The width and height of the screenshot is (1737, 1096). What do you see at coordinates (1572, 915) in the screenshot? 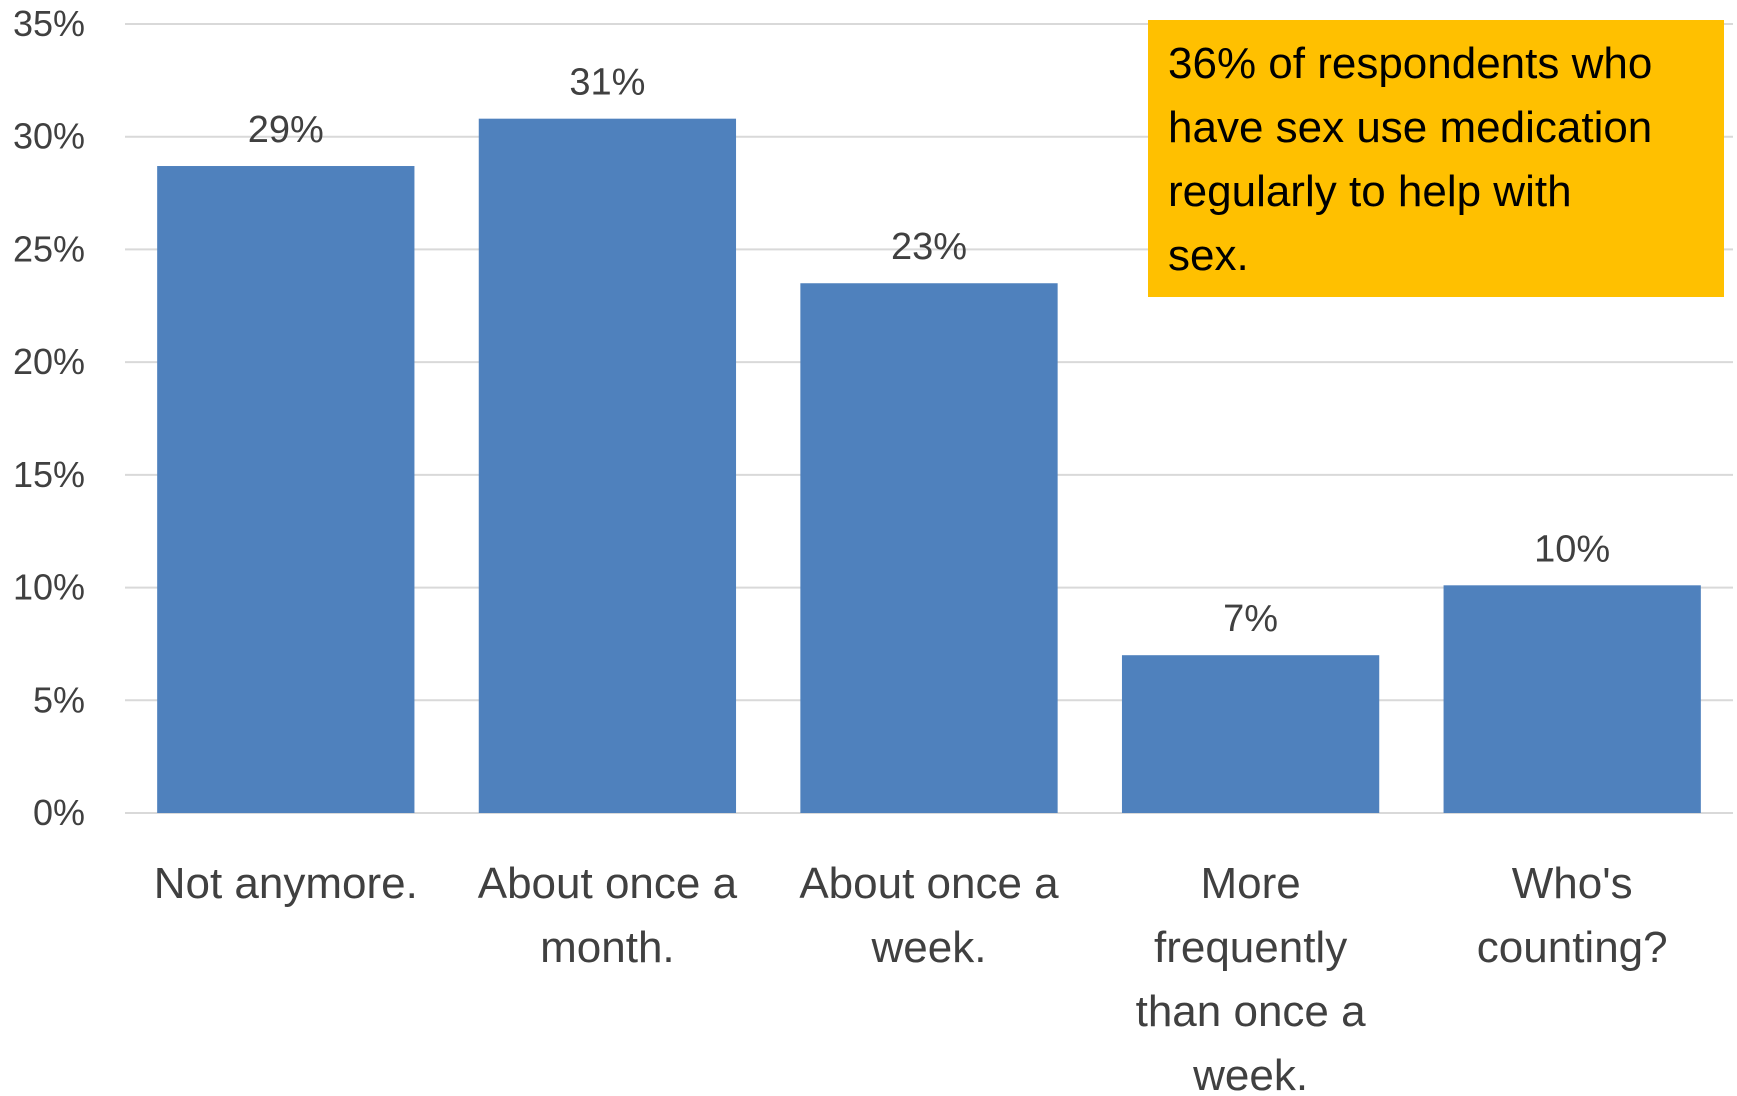
I see `category-label: Who's counting?` at bounding box center [1572, 915].